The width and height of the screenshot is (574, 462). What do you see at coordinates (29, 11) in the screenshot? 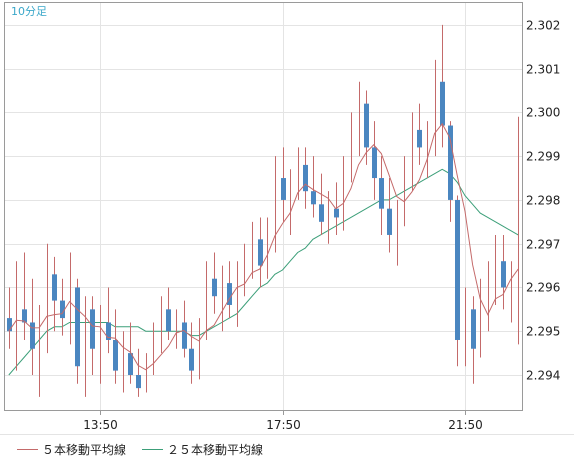
I see `period-label: 10分足` at bounding box center [29, 11].